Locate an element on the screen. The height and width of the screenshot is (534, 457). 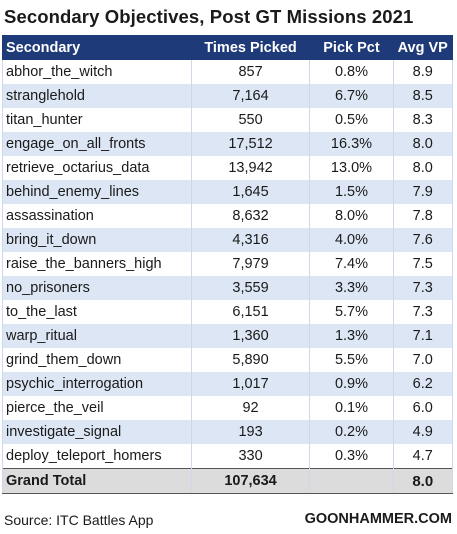
cell-avg-vp: 7.9 is located at coordinates (422, 192).